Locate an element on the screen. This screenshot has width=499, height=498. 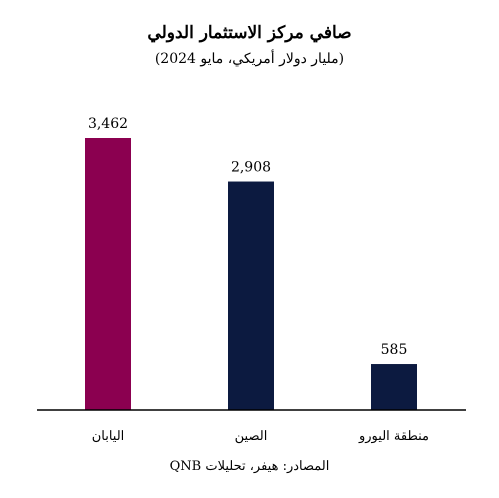
value-label-1: 3,462 is located at coordinates (108, 124).